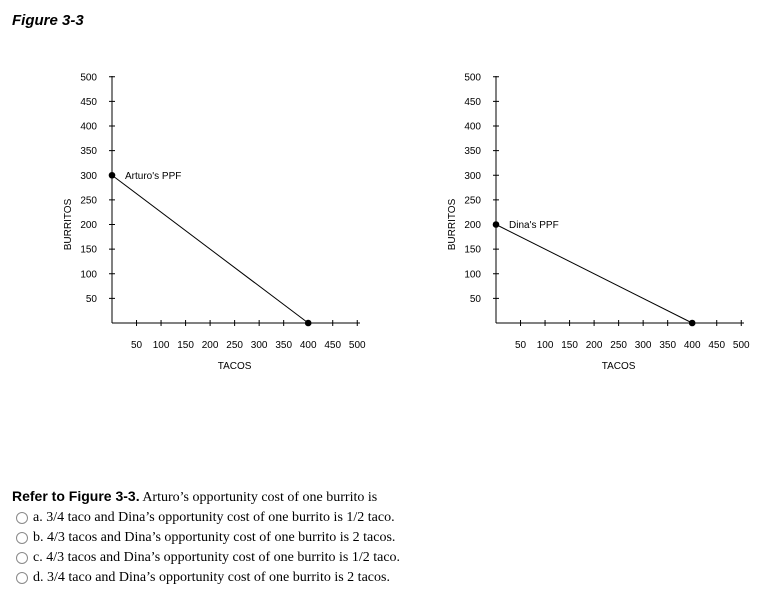  I want to click on left-x-tick-label-350: 350, so click(283, 345).